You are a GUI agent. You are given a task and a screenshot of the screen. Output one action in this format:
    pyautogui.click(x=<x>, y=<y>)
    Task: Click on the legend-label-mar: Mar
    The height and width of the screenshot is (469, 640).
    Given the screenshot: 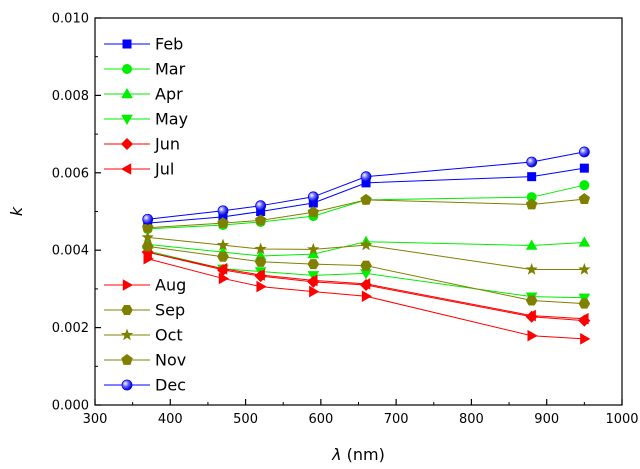 What is the action you would take?
    pyautogui.click(x=170, y=69)
    